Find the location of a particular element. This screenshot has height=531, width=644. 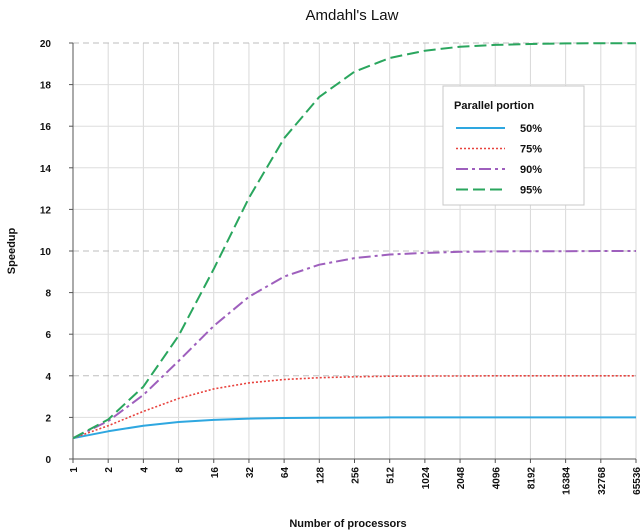

x-tick-label: 32 is located at coordinates (250, 473).